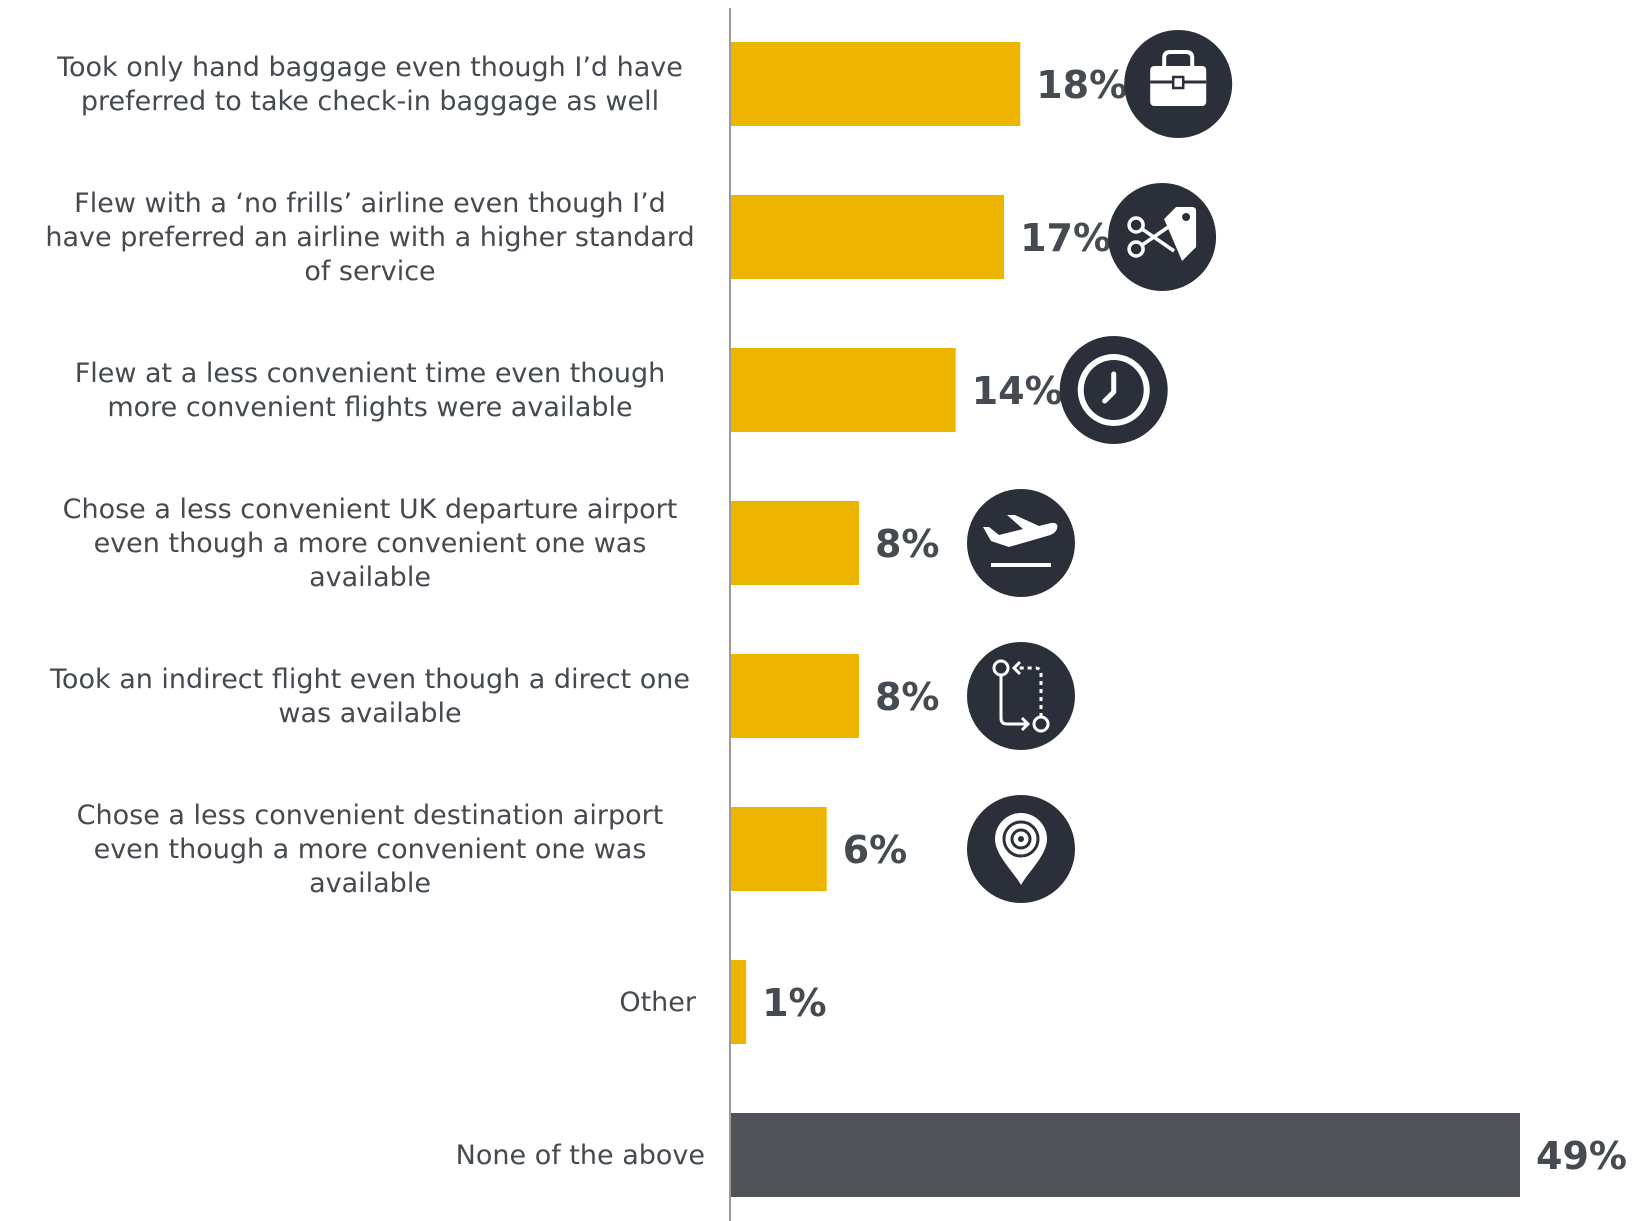 The image size is (1639, 1221). I want to click on value-label-5: 8%, so click(907, 697).